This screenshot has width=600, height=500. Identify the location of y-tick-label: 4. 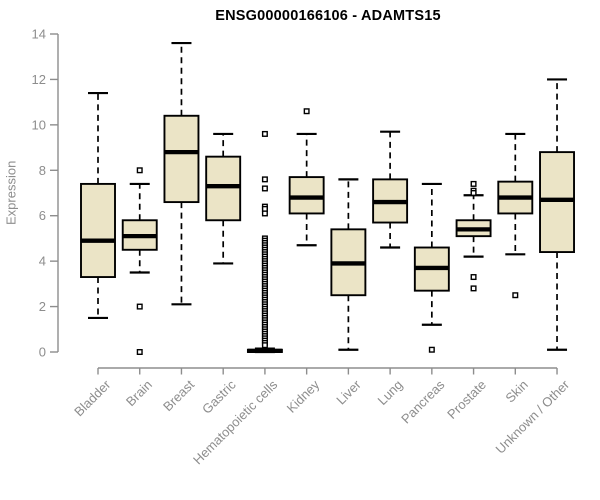
(42, 261).